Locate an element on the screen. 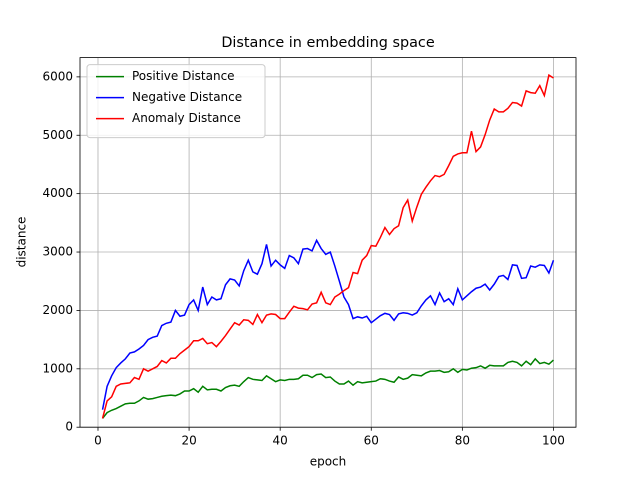 The image size is (640, 480). legend-label: Anomaly Distance is located at coordinates (186, 118).